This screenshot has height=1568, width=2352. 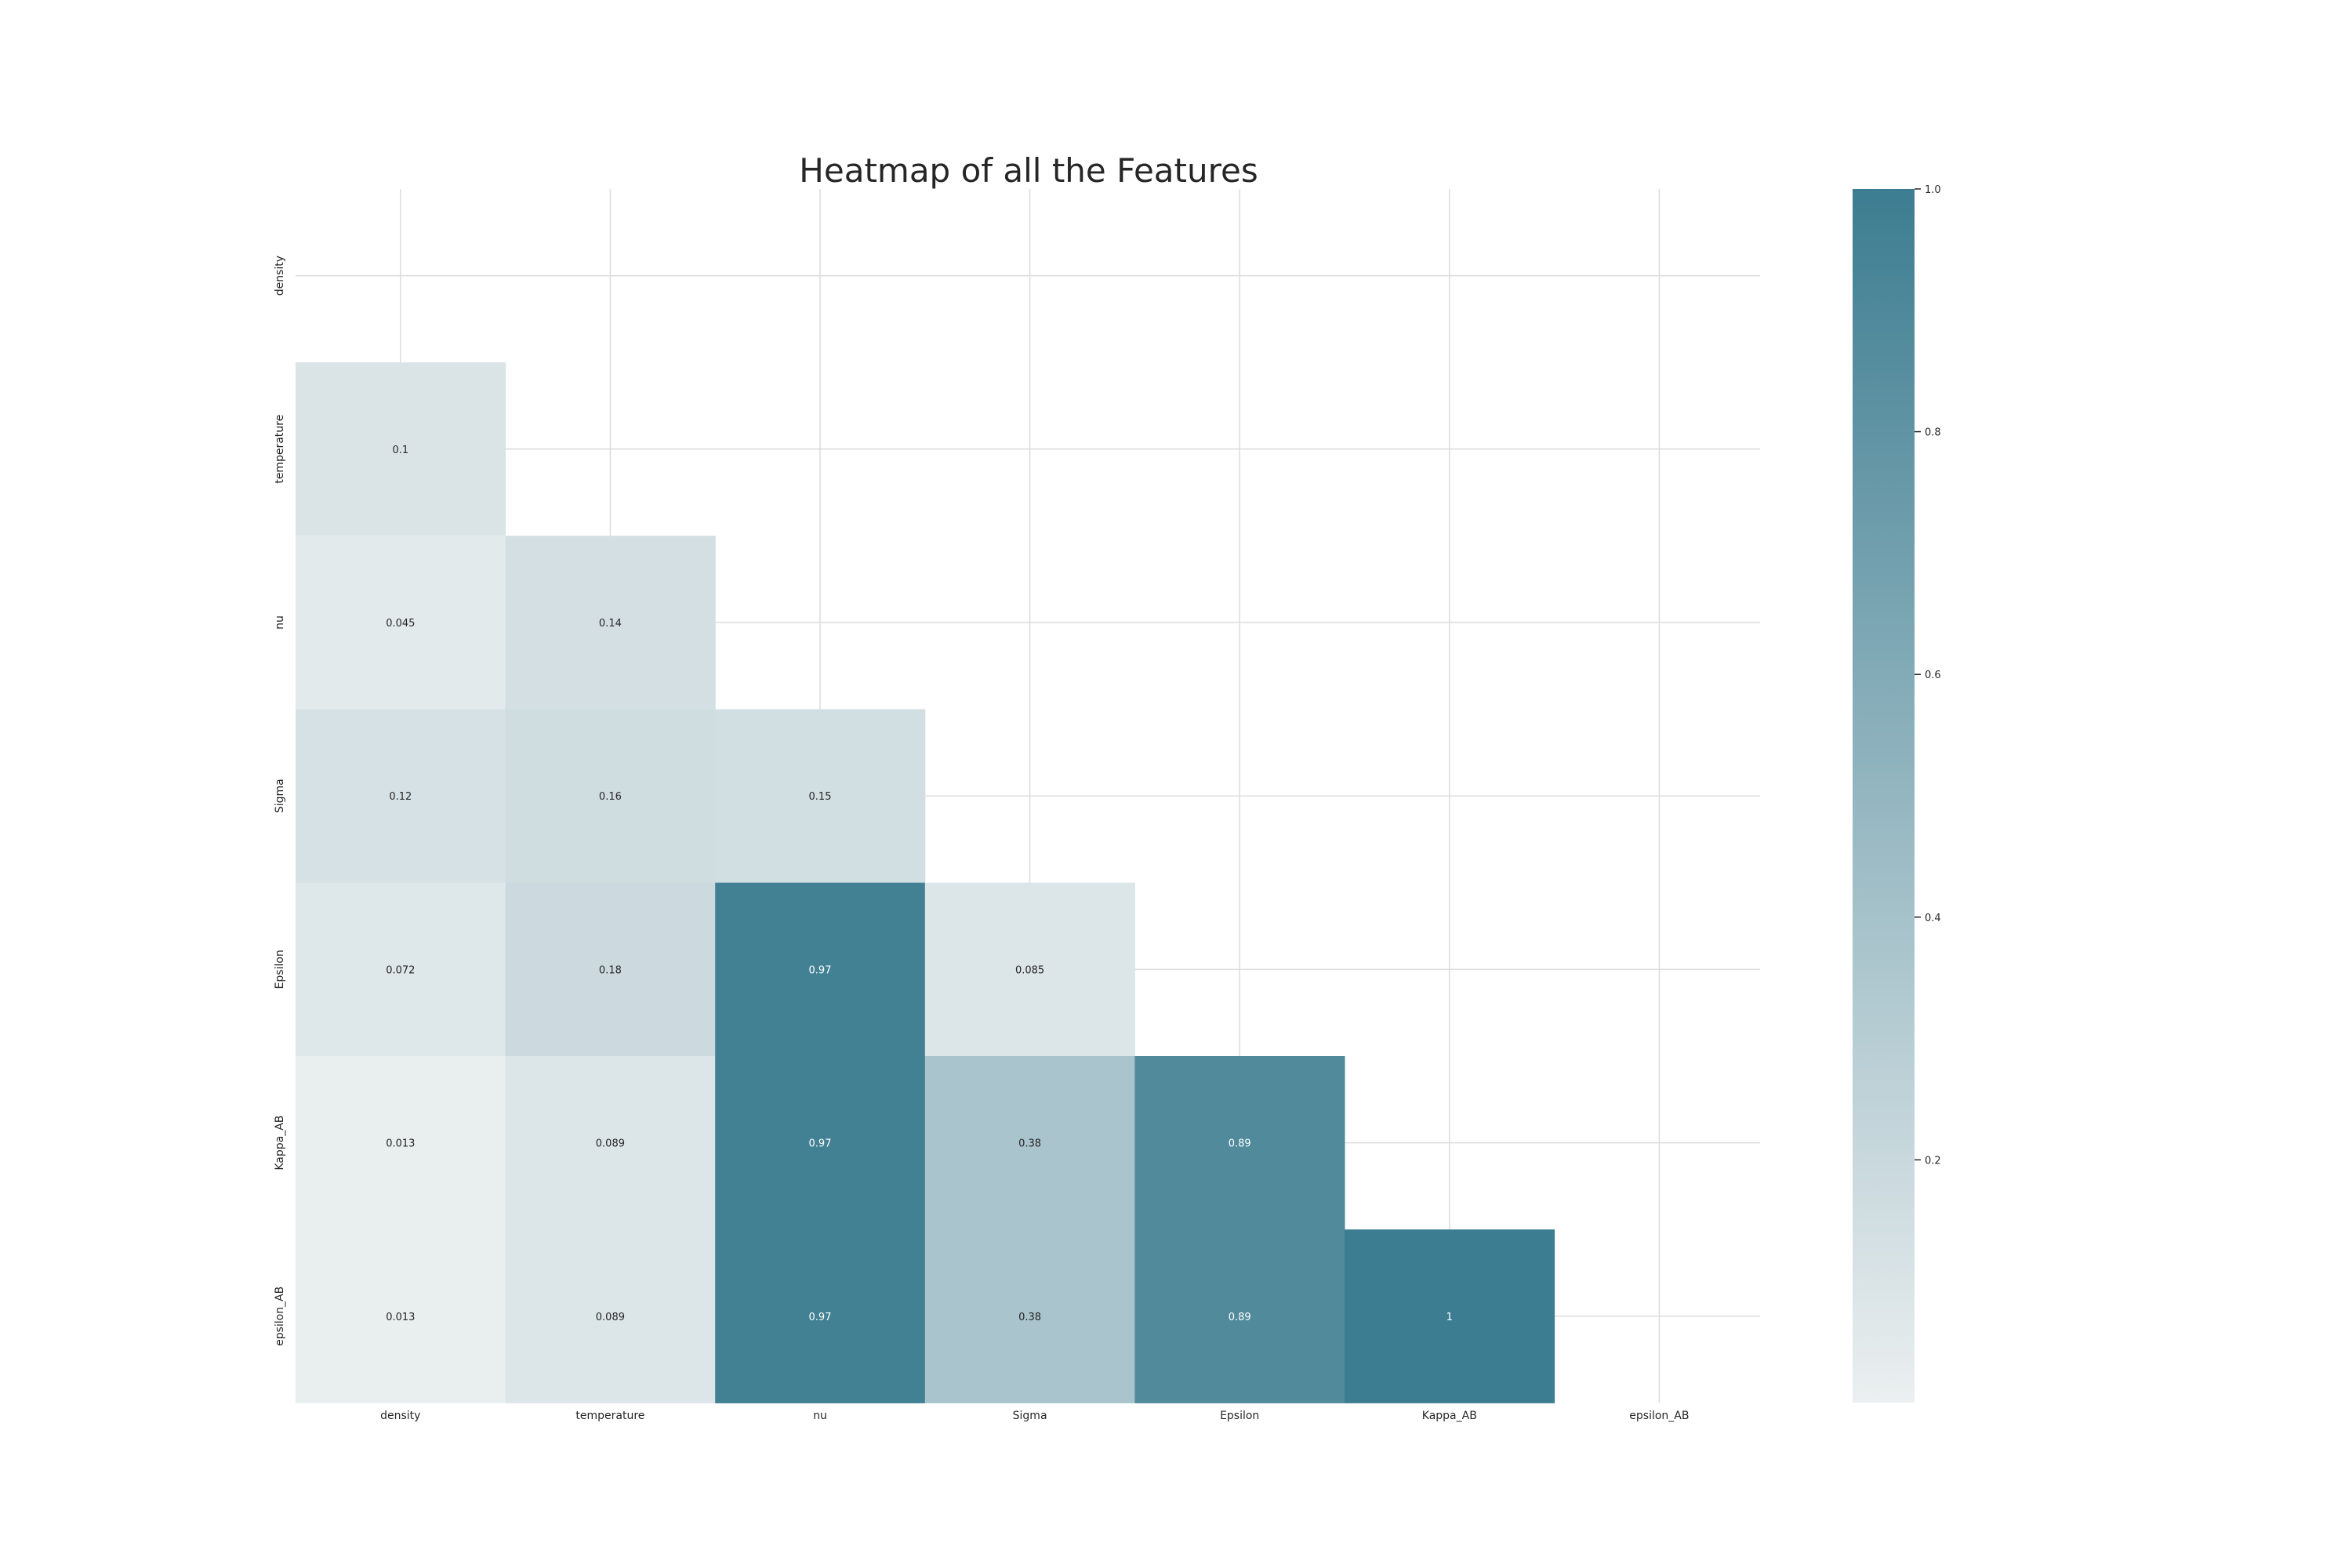 What do you see at coordinates (1933, 1161) in the screenshot?
I see `colorbar-tick-label: 0.2` at bounding box center [1933, 1161].